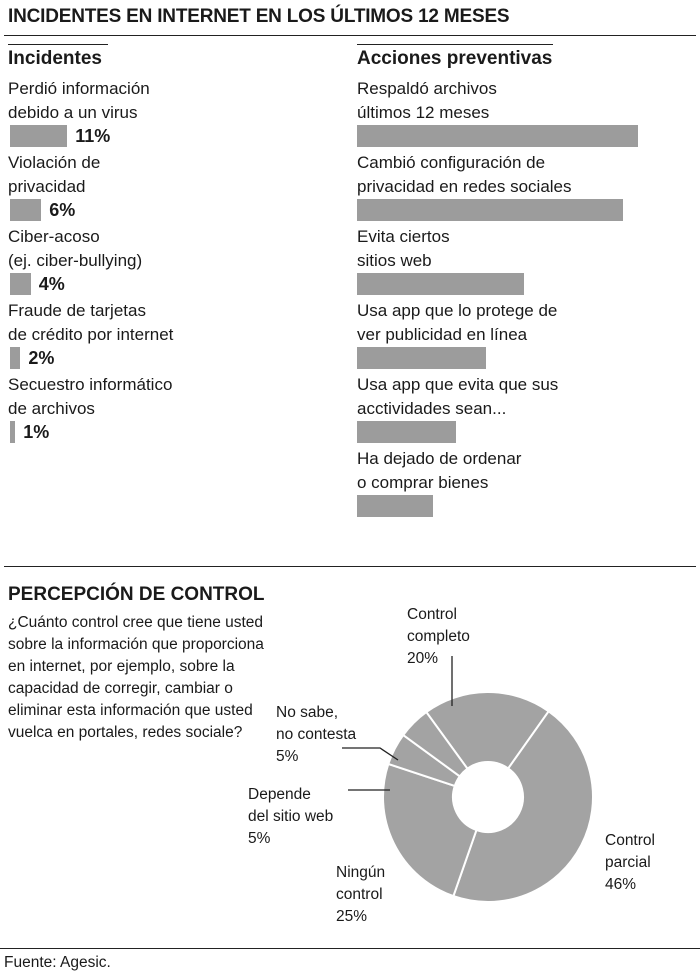  Describe the element at coordinates (136, 594) in the screenshot. I see `perception-title: PERCEPCIÓN DE CONTROL` at that location.